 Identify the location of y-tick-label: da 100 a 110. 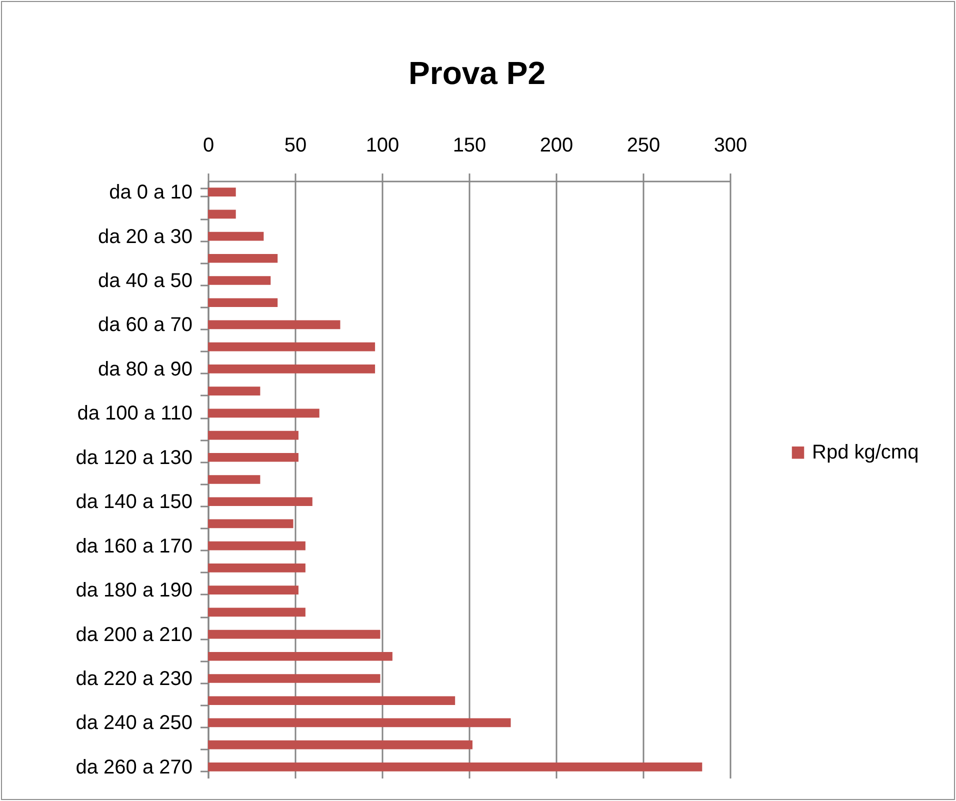
(134, 413).